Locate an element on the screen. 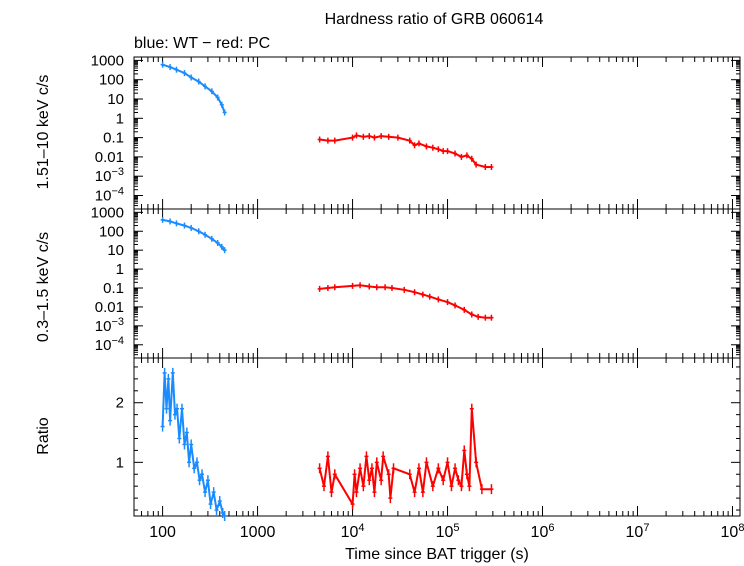  y-tick-label: 2 is located at coordinates (120, 403).